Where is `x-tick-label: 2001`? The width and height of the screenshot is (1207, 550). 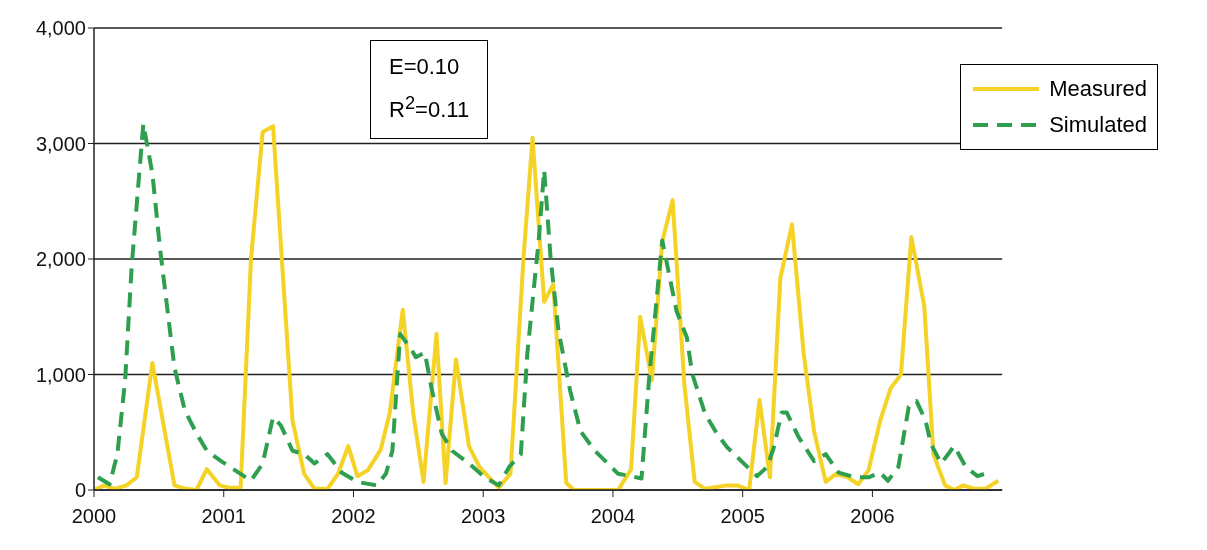 x-tick-label: 2001 is located at coordinates (223, 516).